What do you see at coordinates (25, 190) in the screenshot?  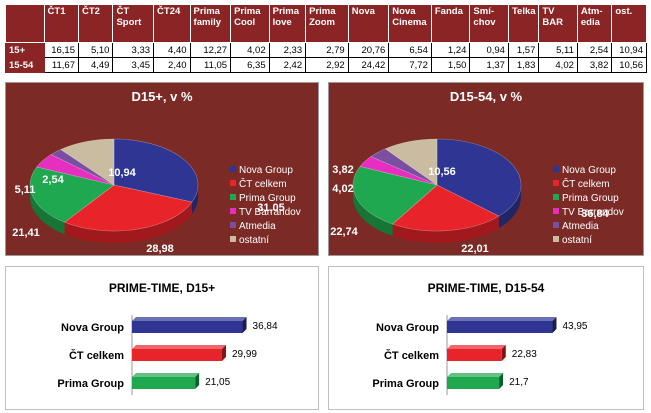 I see `pie-value-label: 5,11` at bounding box center [25, 190].